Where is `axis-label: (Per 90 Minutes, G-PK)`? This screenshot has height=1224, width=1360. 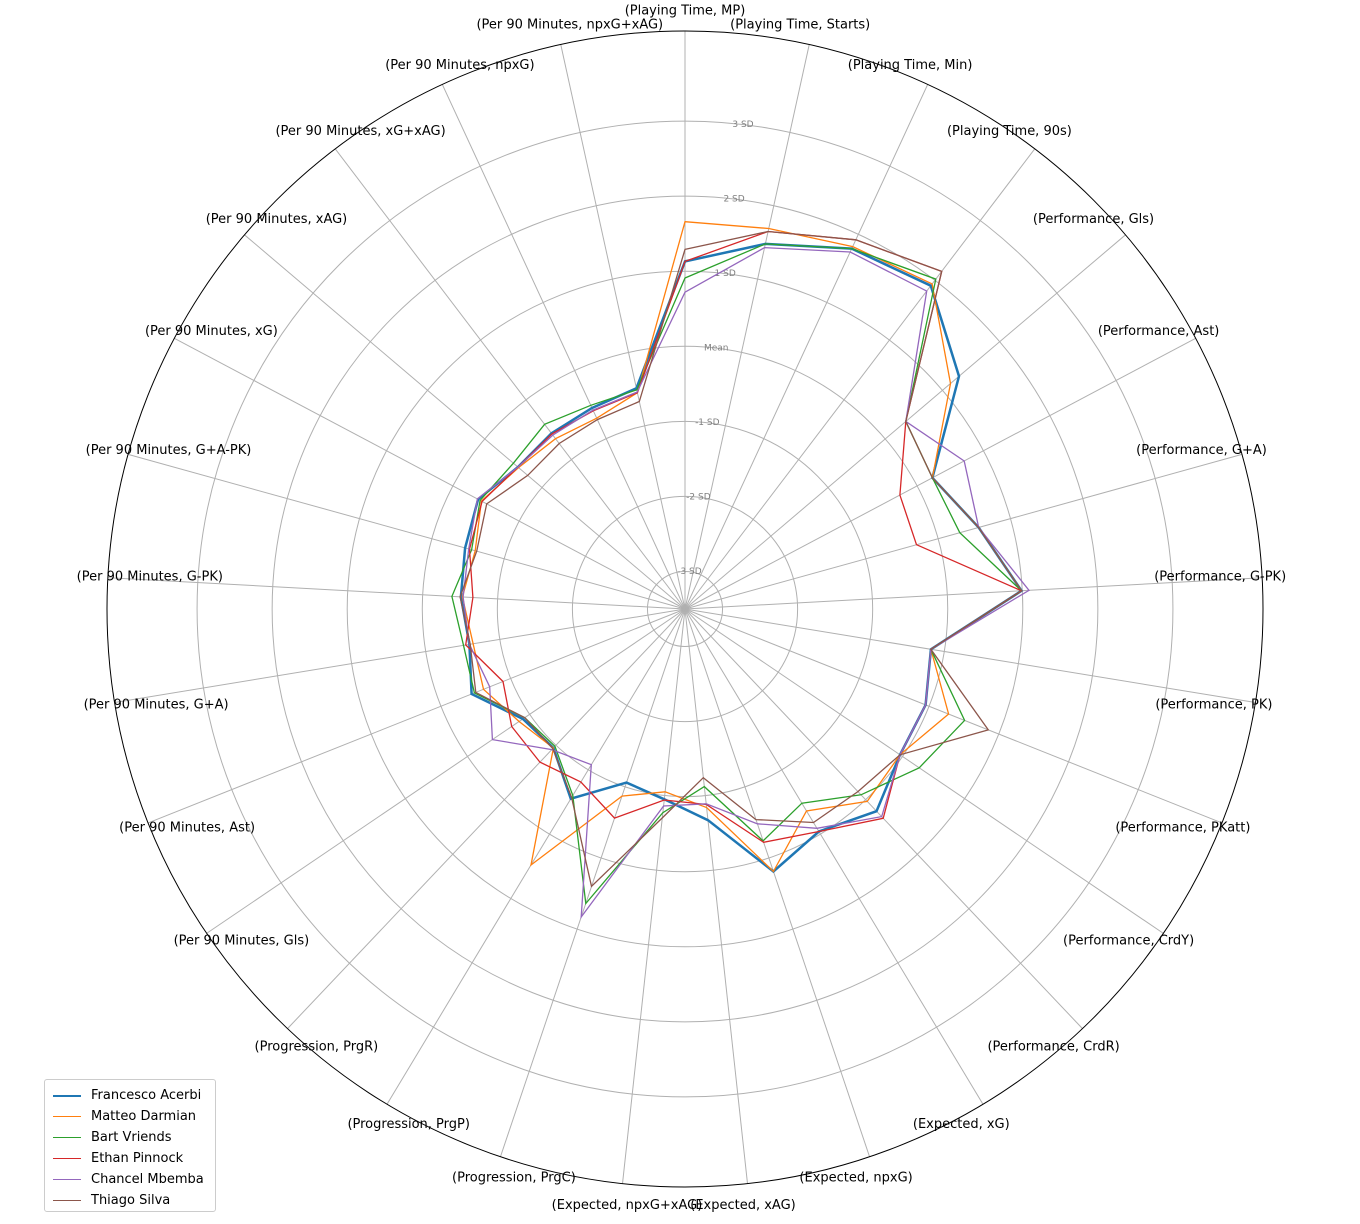 axis-label: (Per 90 Minutes, G-PK) is located at coordinates (150, 576).